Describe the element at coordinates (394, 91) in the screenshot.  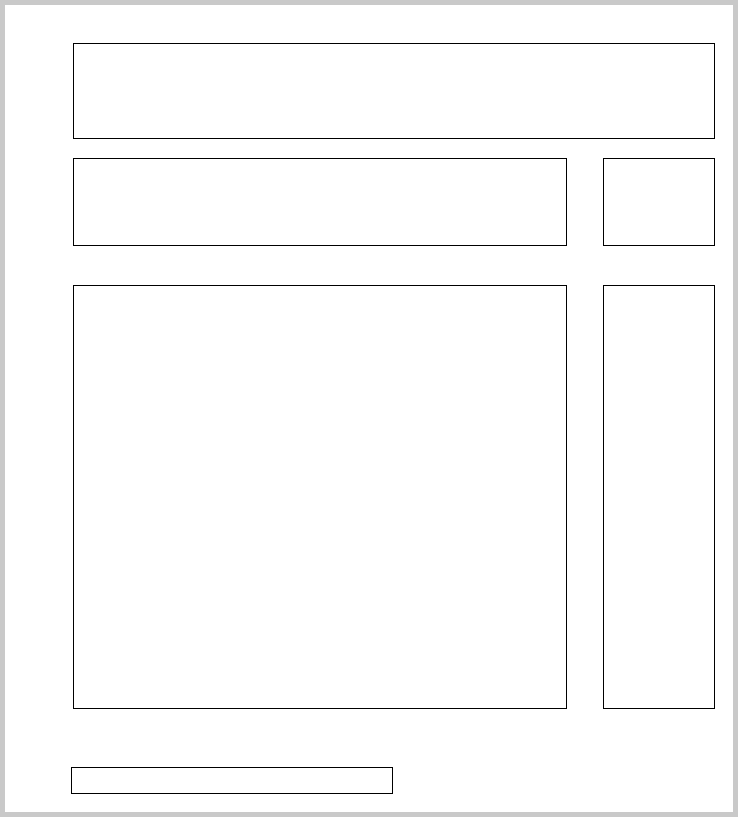
I see `time-vs-altitude-panel` at that location.